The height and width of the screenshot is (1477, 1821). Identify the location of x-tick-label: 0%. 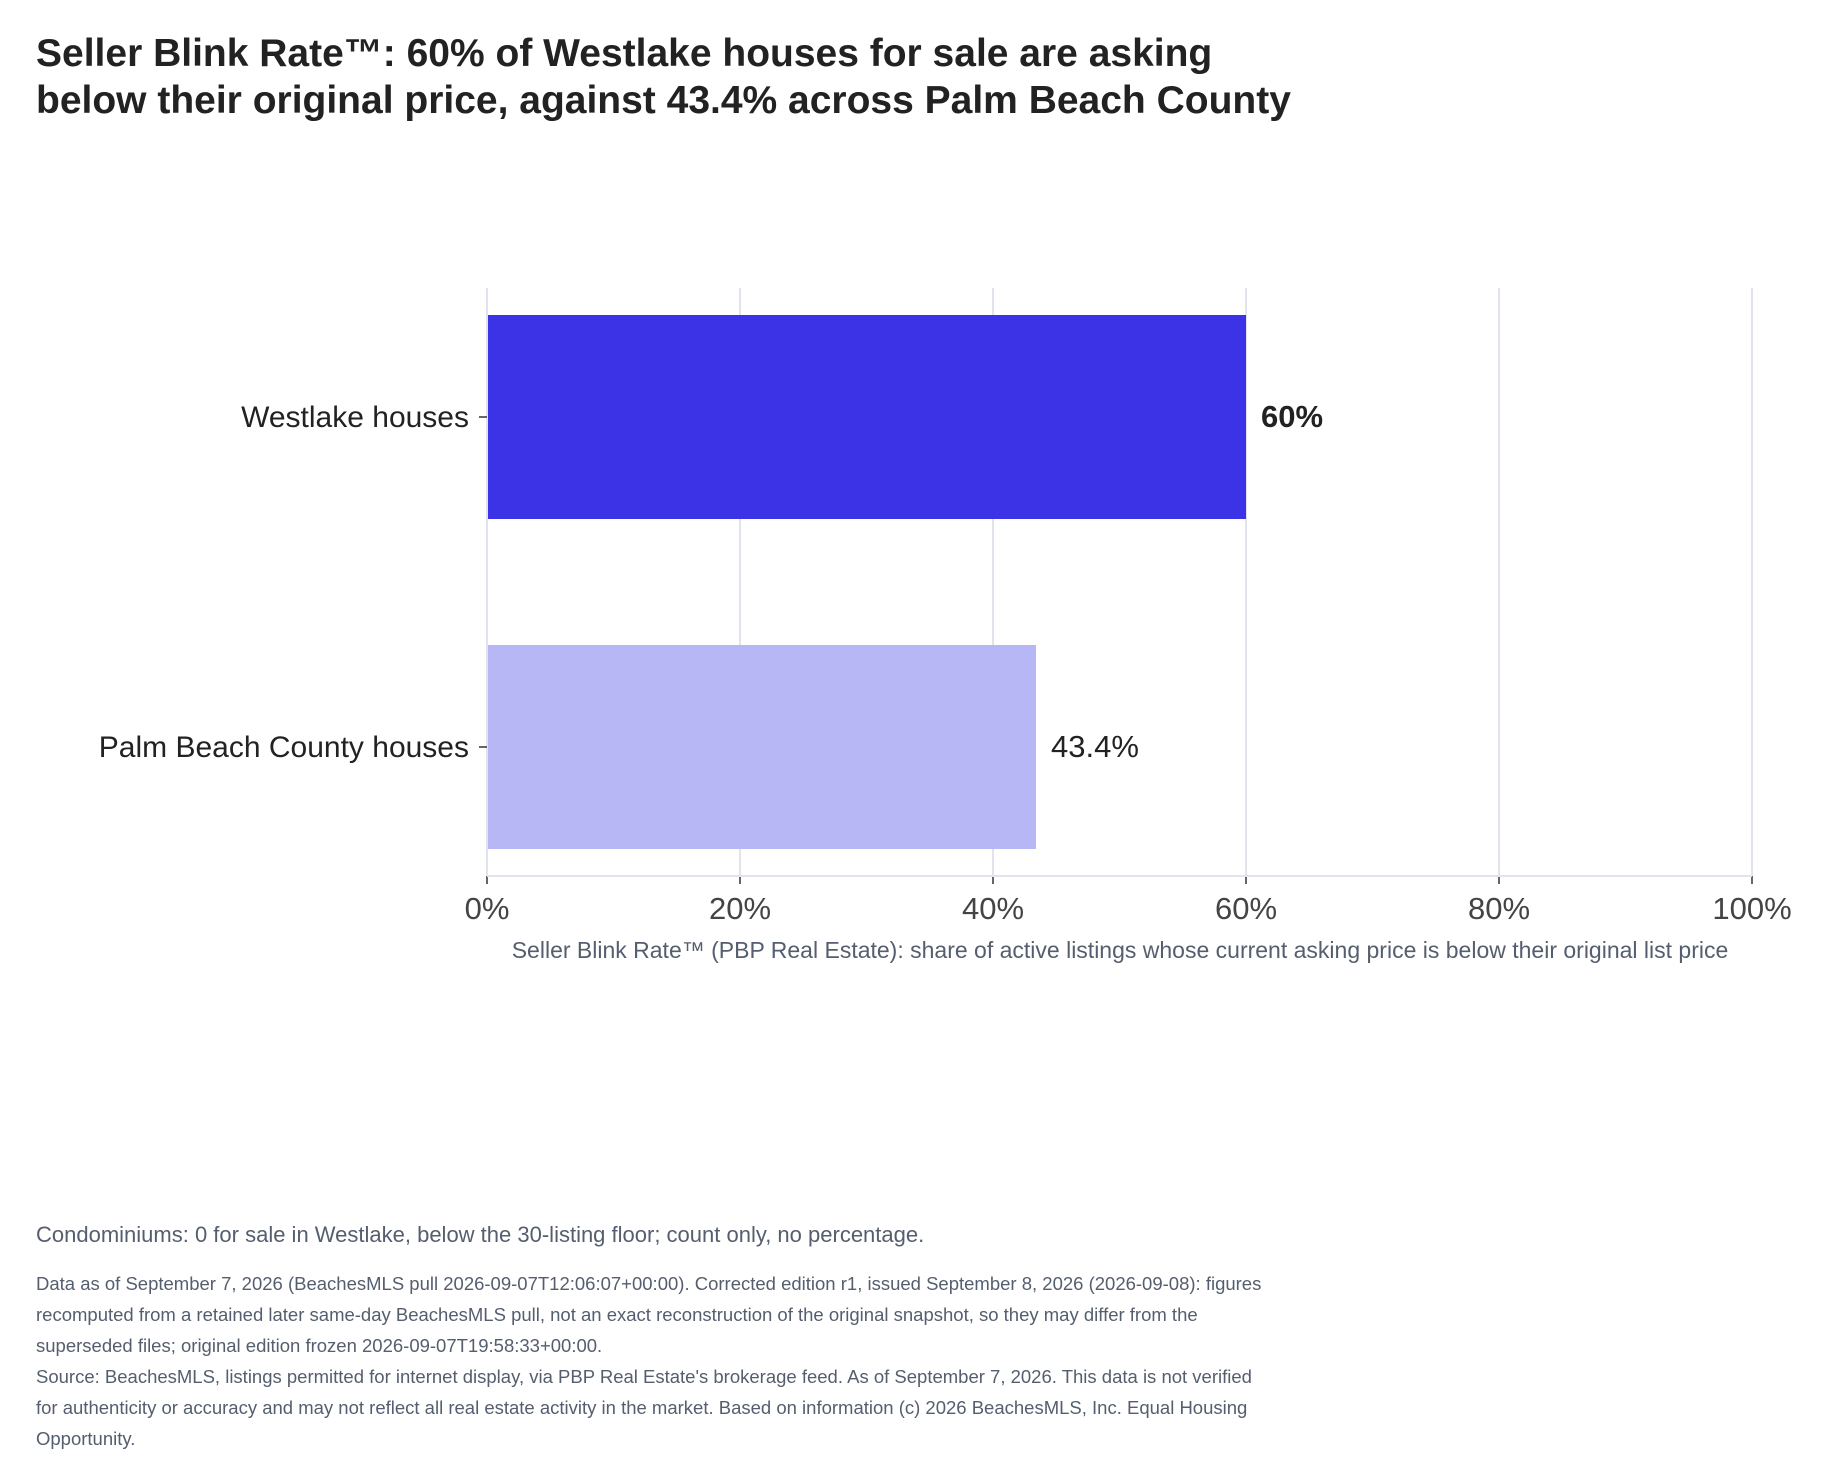
(487, 908).